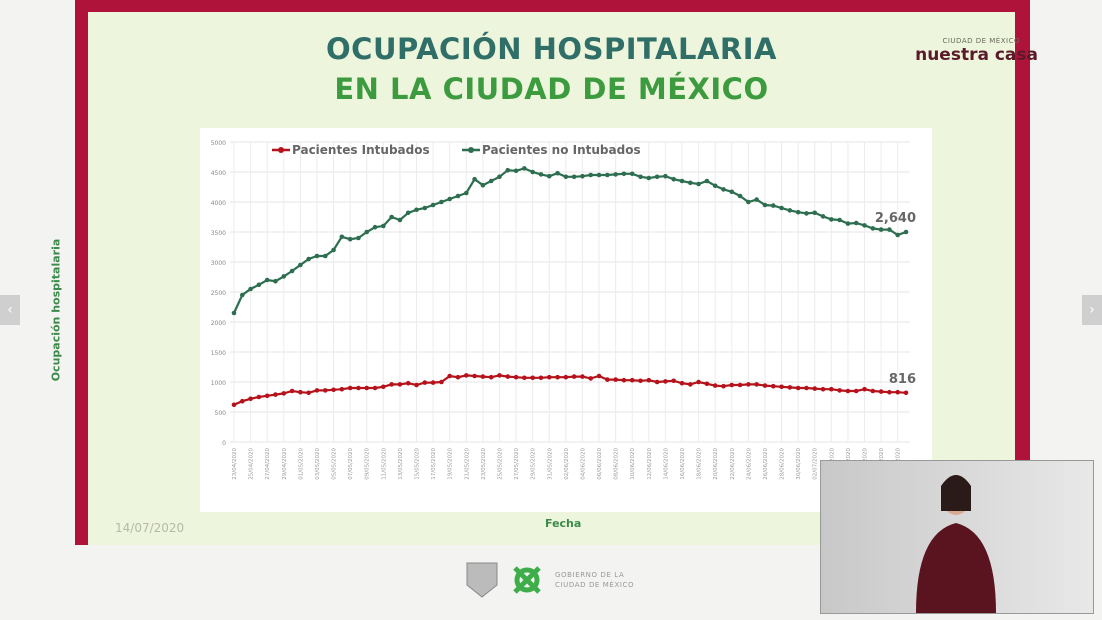 This screenshot has height=620, width=1102. Describe the element at coordinates (570, 240) in the screenshot. I see `series-line-no-intubados` at that location.